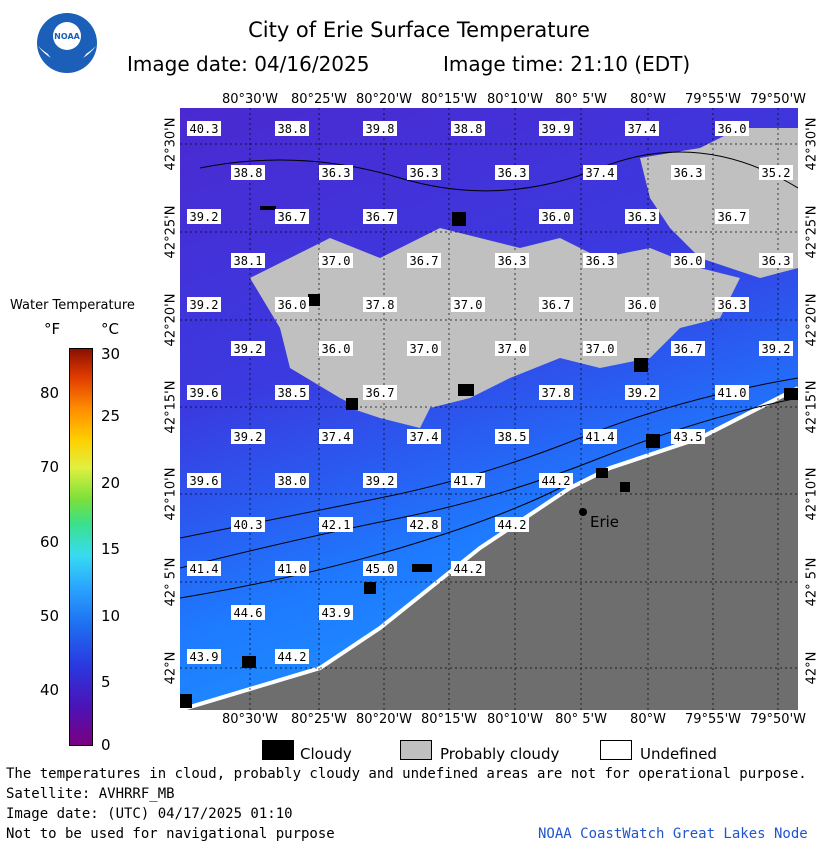 This screenshot has height=850, width=838. What do you see at coordinates (81, 547) in the screenshot?
I see `temperature-colorbar` at bounding box center [81, 547].